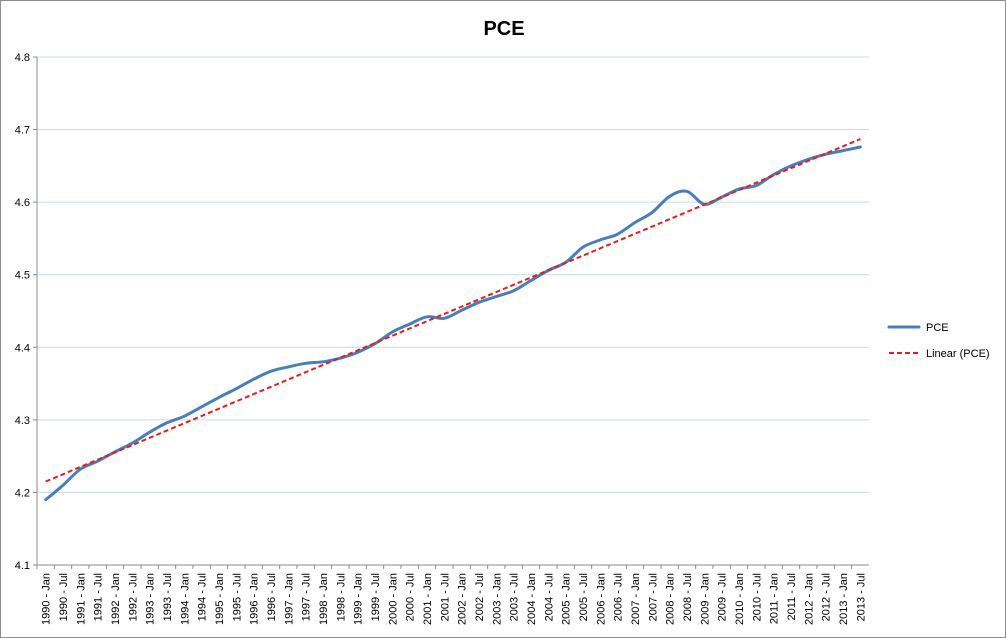 The image size is (1006, 638). What do you see at coordinates (289, 599) in the screenshot?
I see `x-tick-label: 1997 - Jan` at bounding box center [289, 599].